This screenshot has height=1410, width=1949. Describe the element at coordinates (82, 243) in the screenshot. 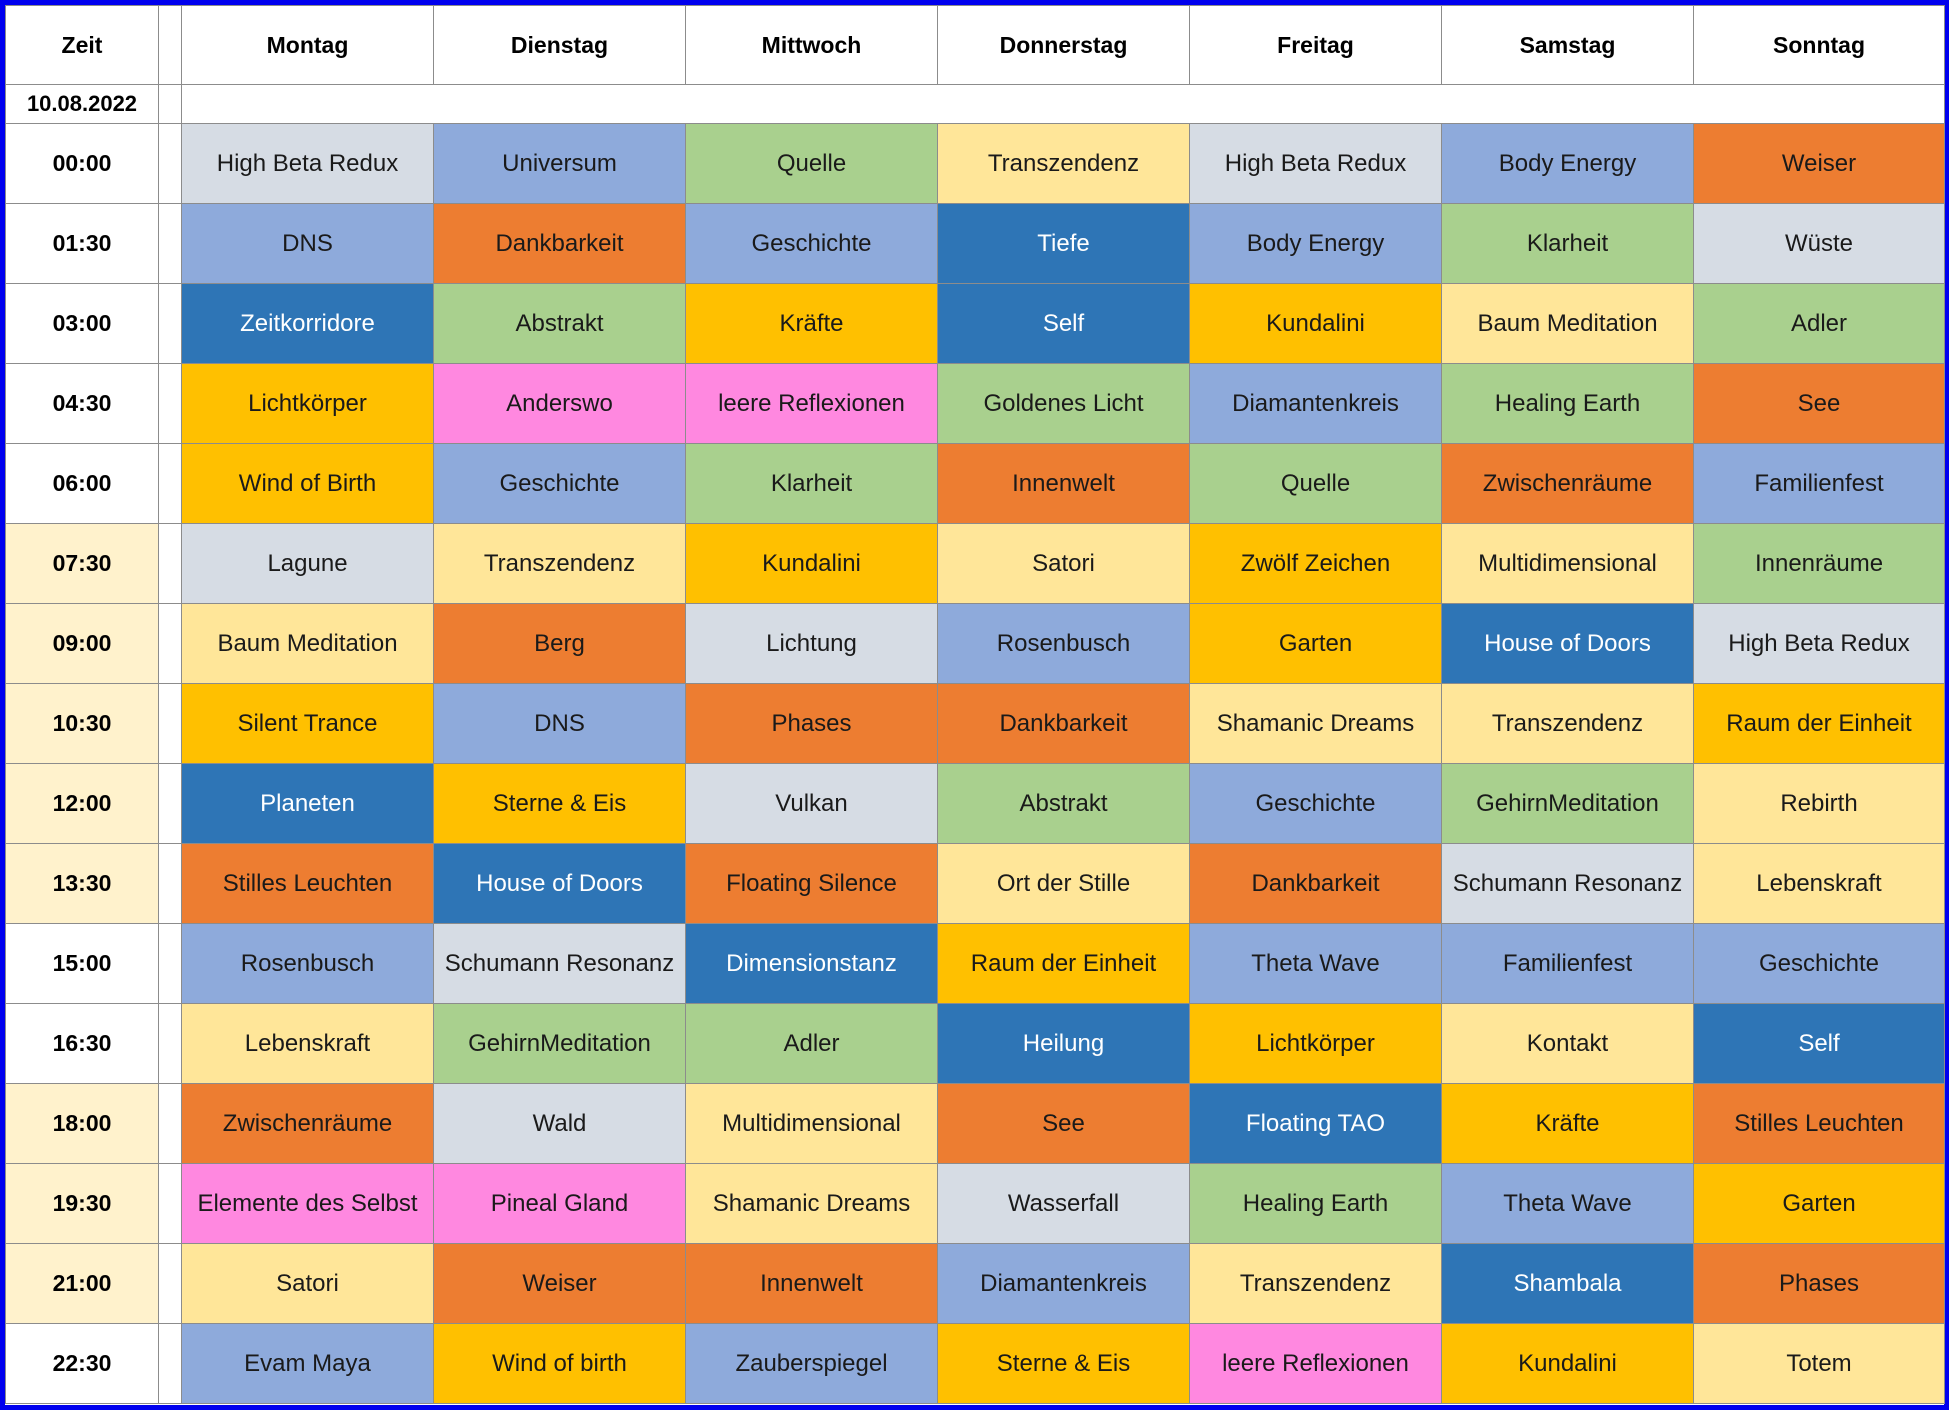

I see `time-cell: 01:30` at that location.